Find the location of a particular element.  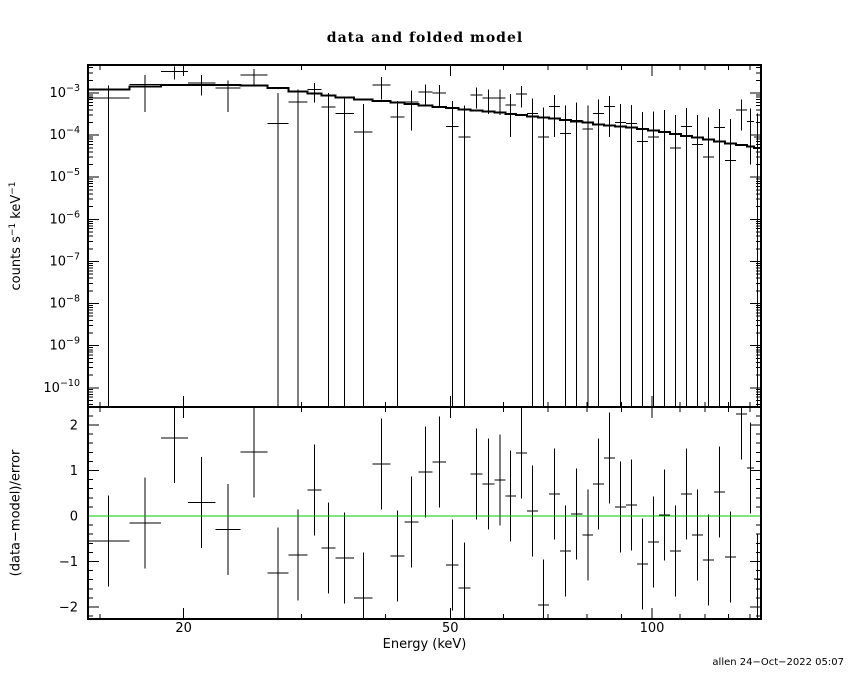

y-tick-label: 10⁻⁶ is located at coordinates (64, 218).